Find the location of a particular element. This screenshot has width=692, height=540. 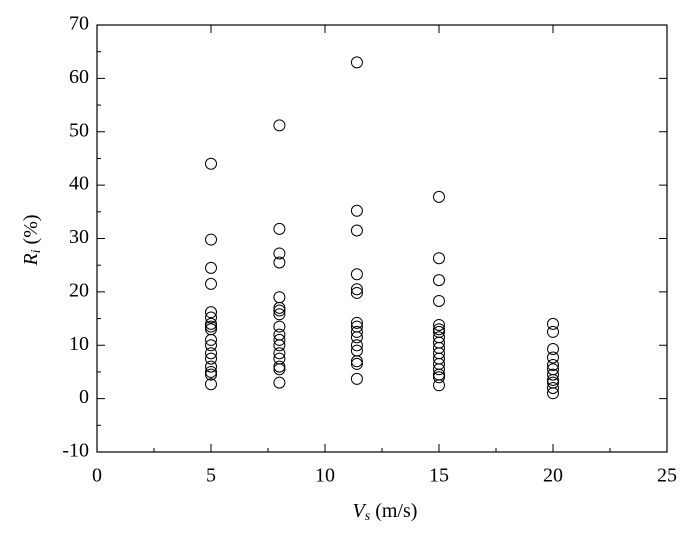

x-tick-label: 0 is located at coordinates (97, 476).